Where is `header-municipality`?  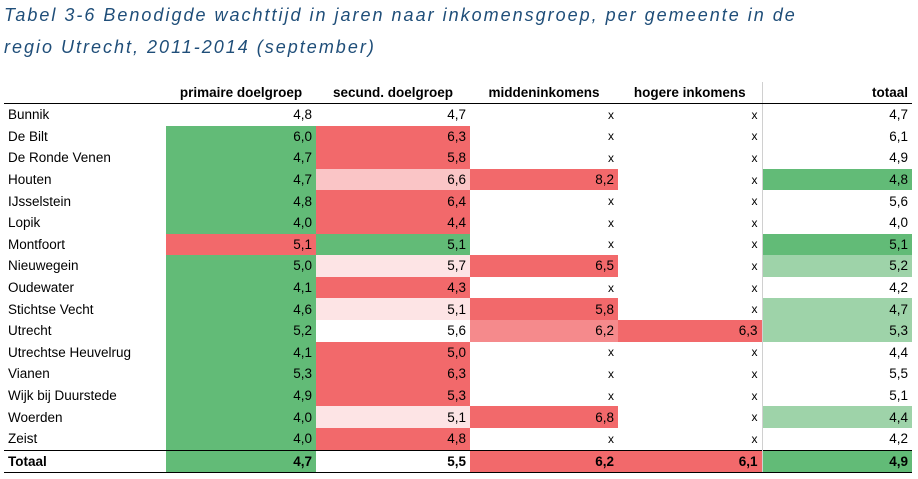
header-municipality is located at coordinates (85, 93).